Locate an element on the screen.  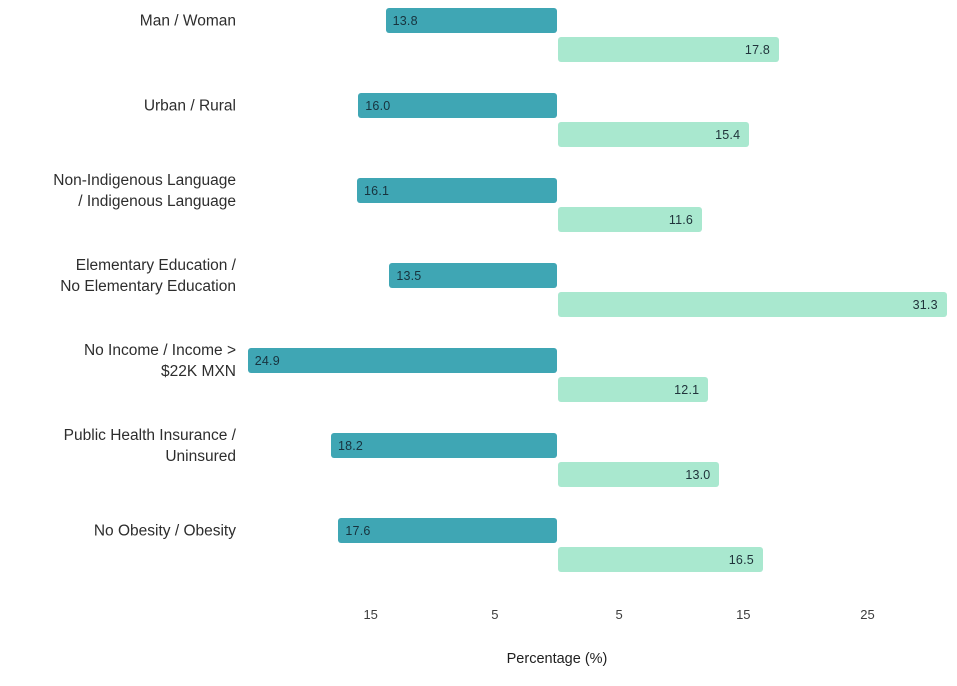
bar-value-label: 13.5 is located at coordinates (409, 275).